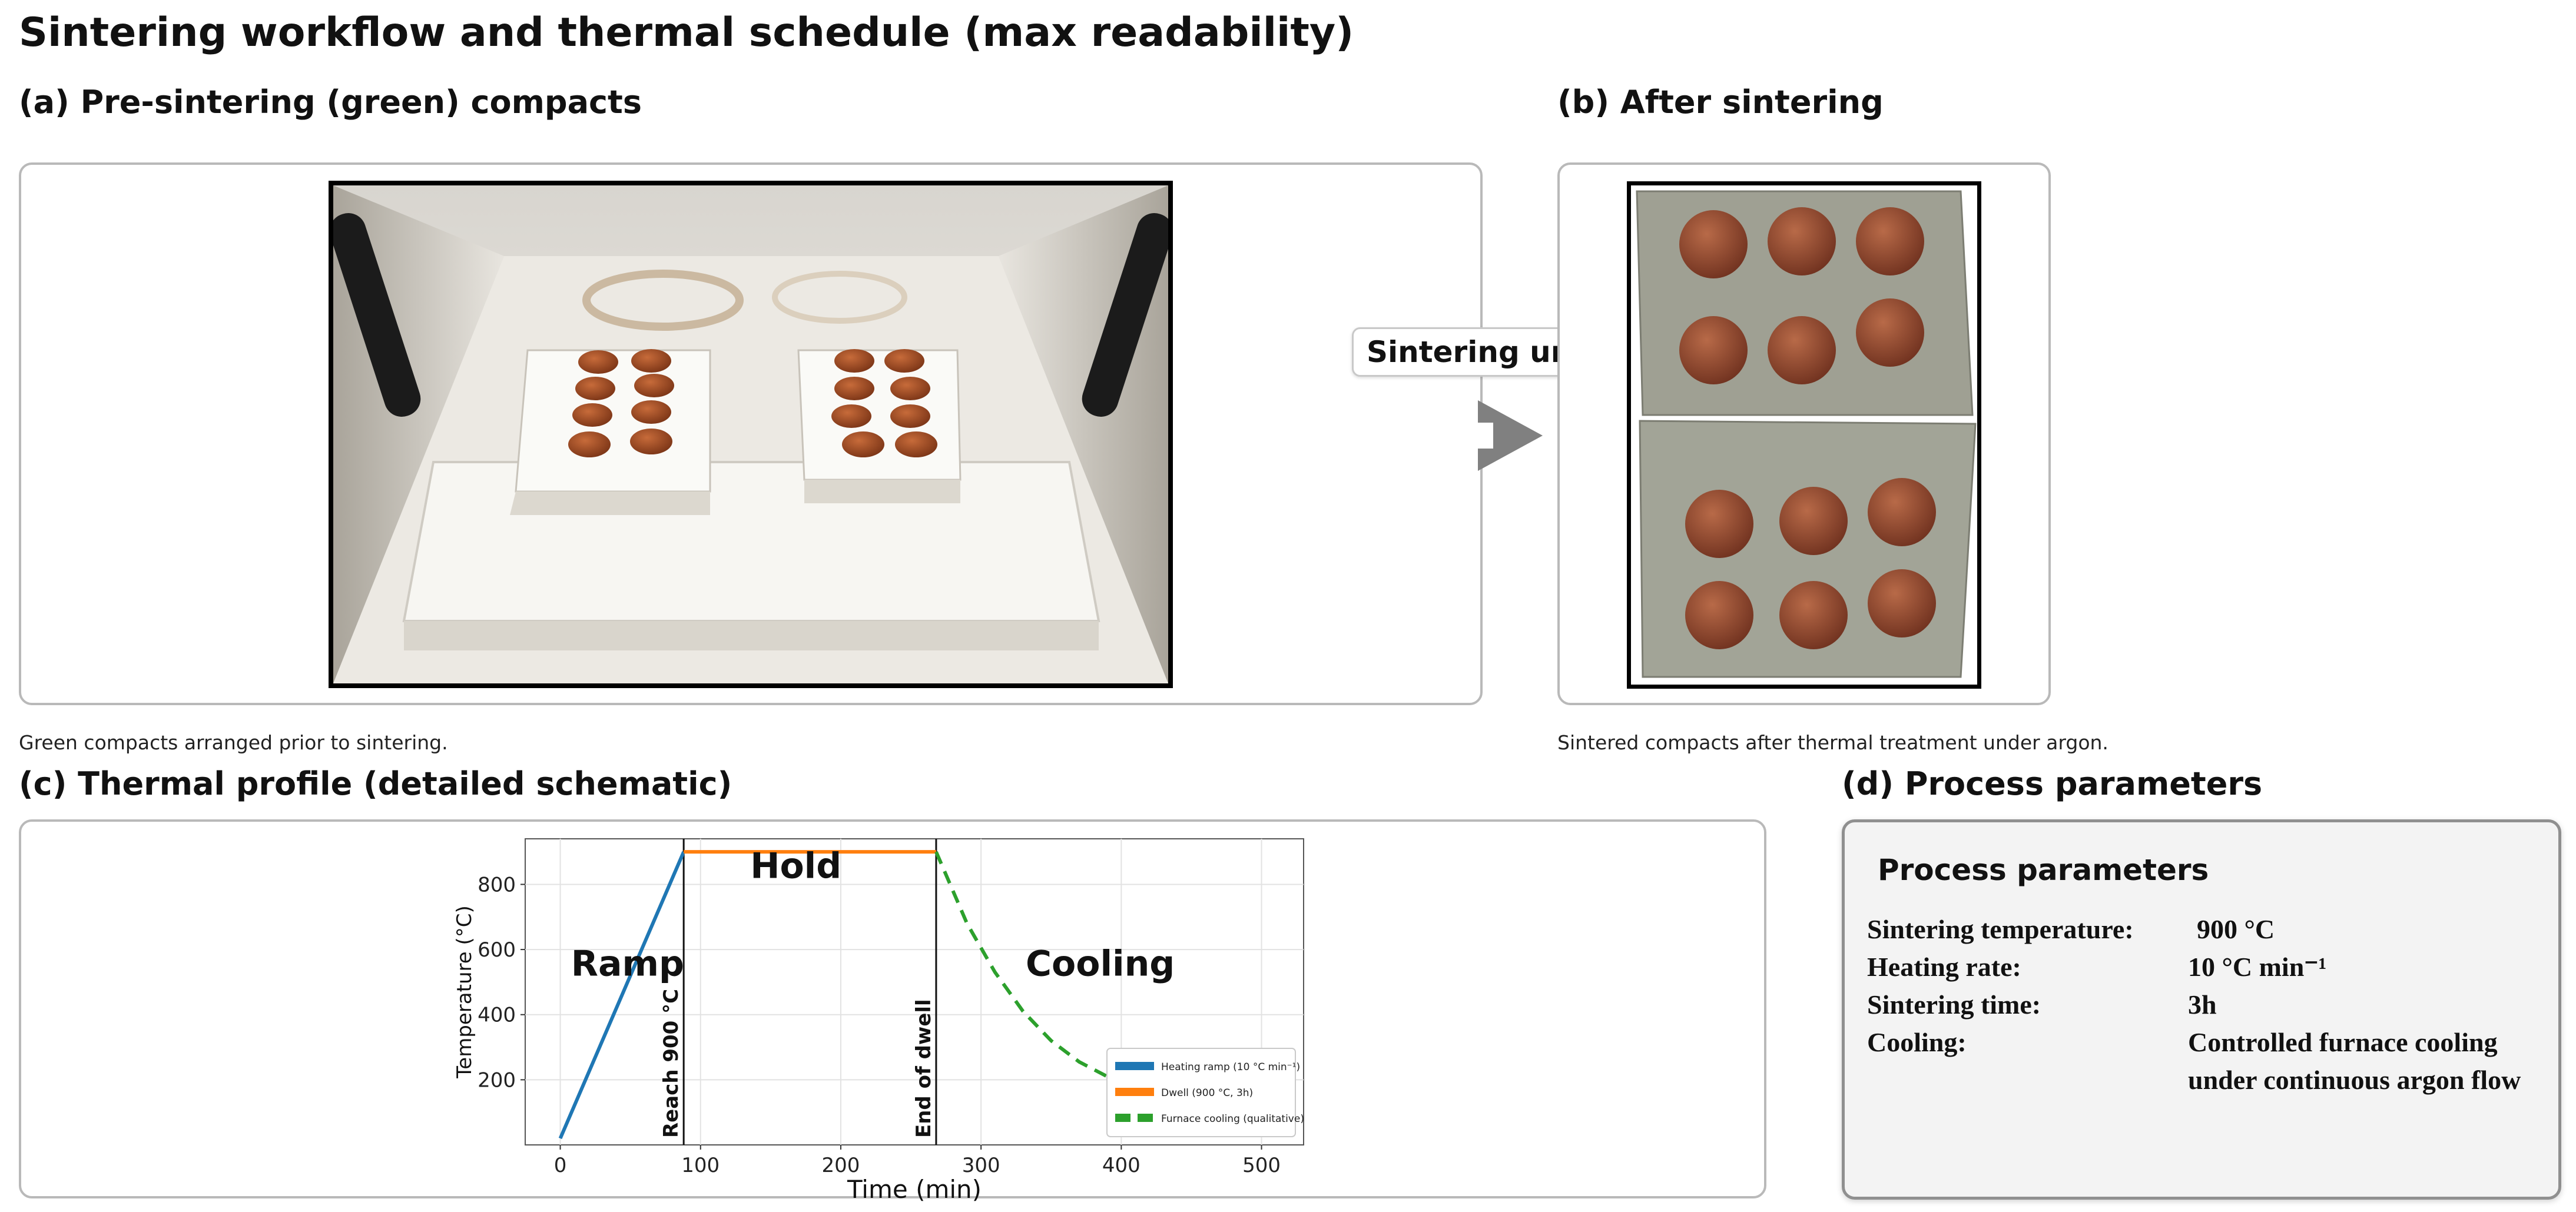 The width and height of the screenshot is (2576, 1212). I want to click on legend-label: Furnace cooling (qualitative), so click(1232, 1119).